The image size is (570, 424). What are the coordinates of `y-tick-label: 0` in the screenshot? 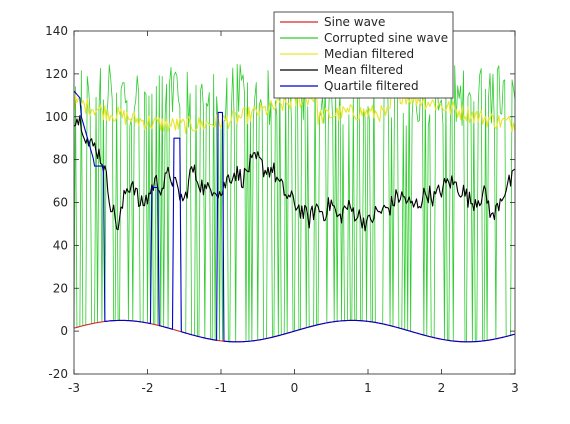 It's located at (64, 331).